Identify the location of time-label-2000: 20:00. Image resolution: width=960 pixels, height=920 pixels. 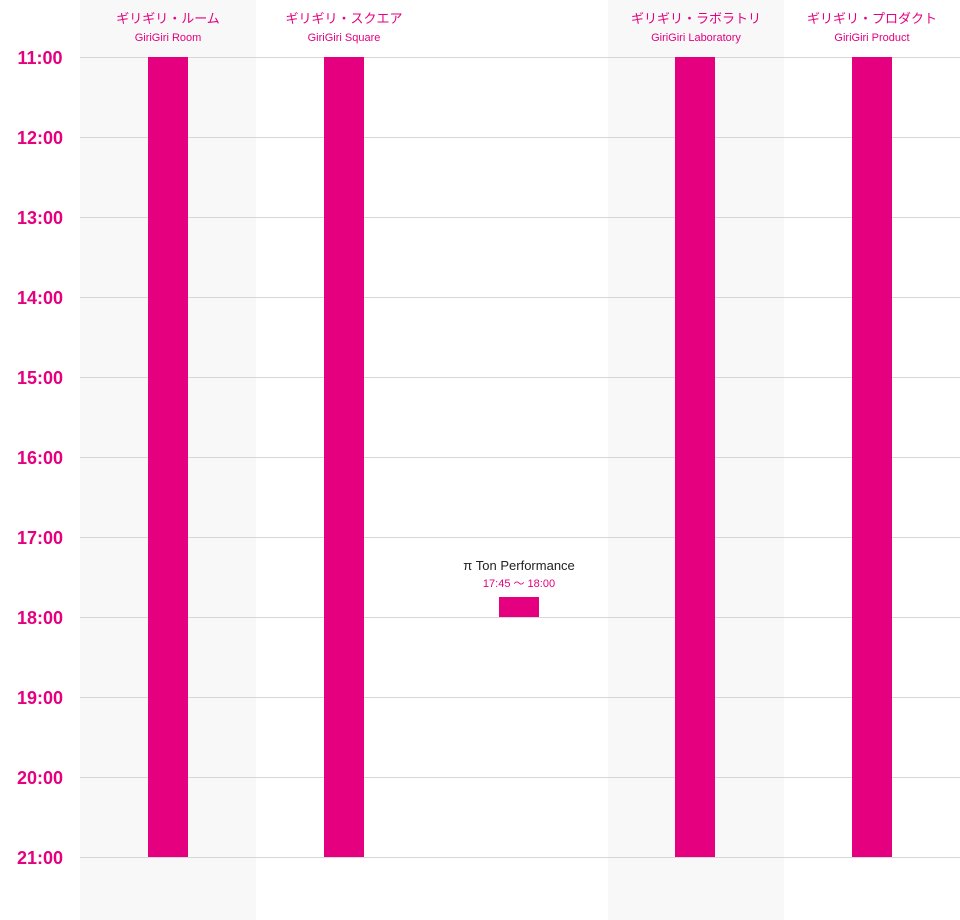
(40, 778).